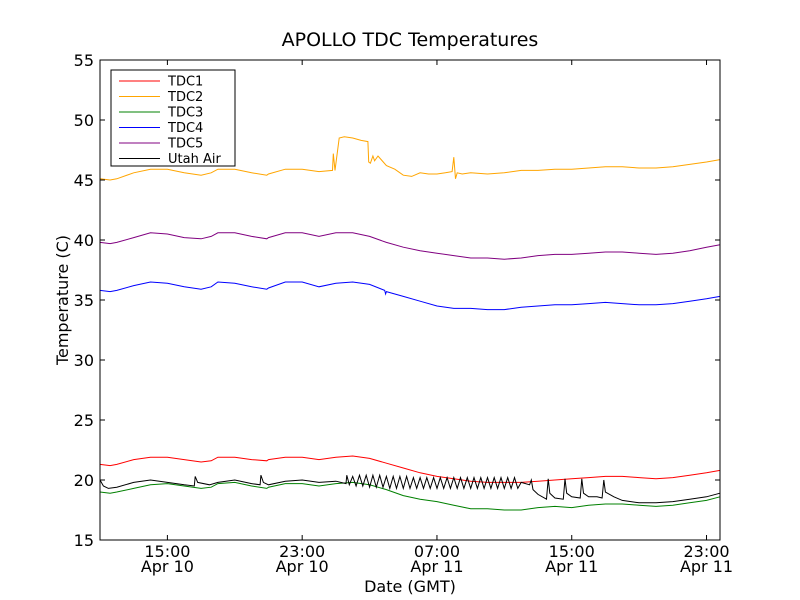  What do you see at coordinates (84, 480) in the screenshot?
I see `y-tick-label: 20` at bounding box center [84, 480].